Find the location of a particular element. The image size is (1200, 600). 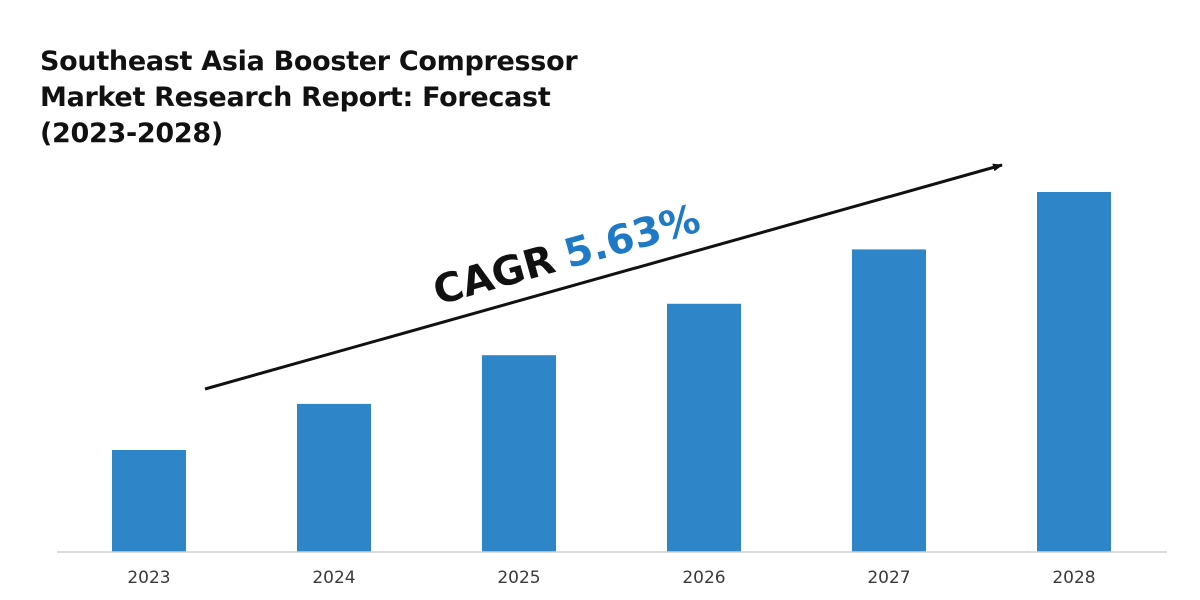

x-tick-label-2028: 2028 is located at coordinates (1073, 578).